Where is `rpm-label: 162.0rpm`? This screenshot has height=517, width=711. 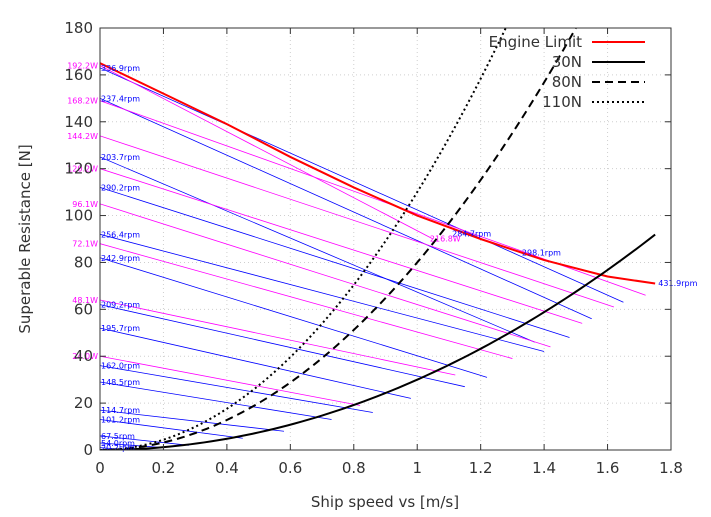 rpm-label: 162.0rpm is located at coordinates (120, 366).